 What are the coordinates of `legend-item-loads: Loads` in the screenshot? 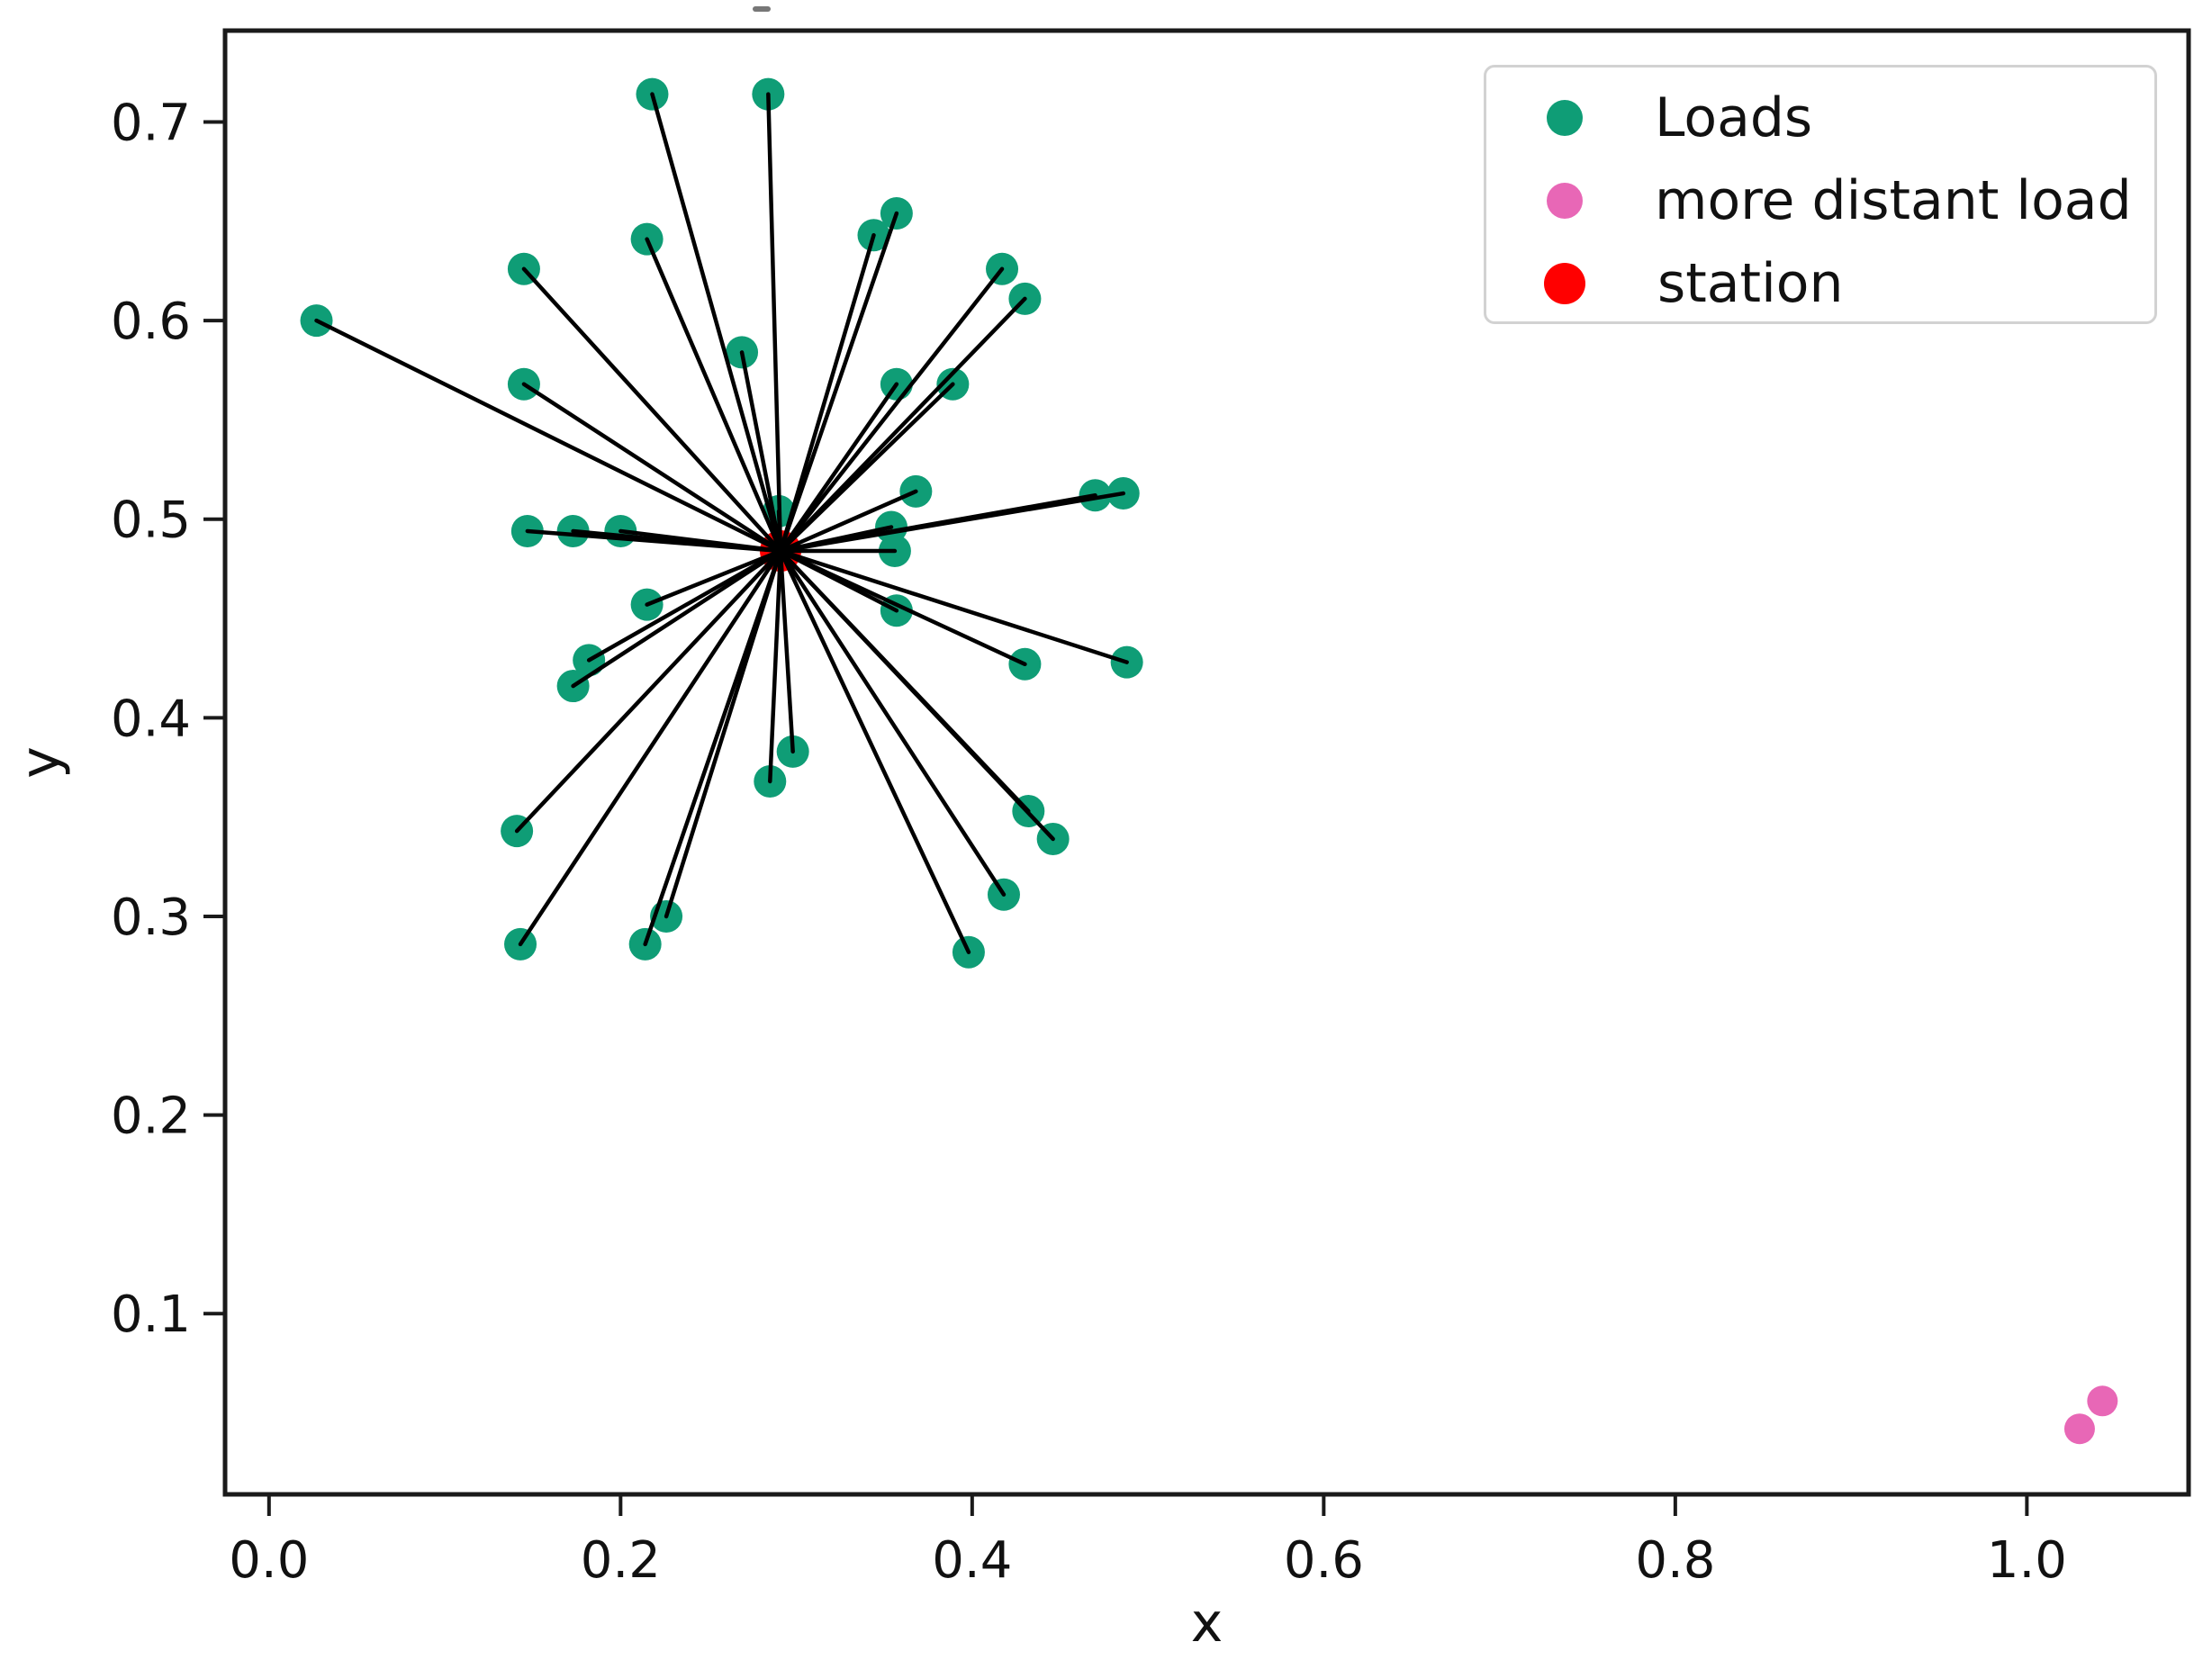 It's located at (1820, 118).